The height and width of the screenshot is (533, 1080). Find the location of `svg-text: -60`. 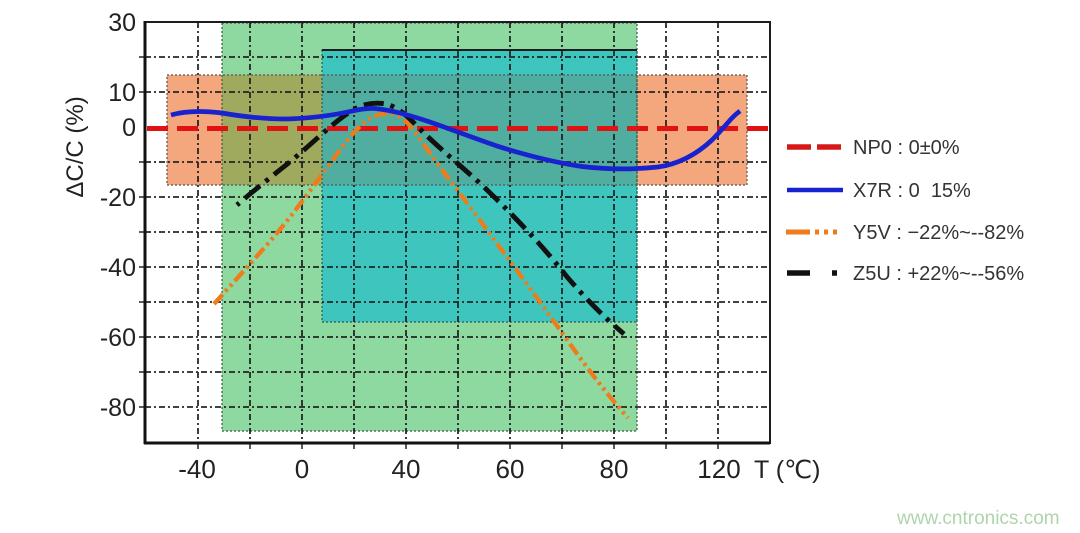

svg-text: -60 is located at coordinates (118, 338).